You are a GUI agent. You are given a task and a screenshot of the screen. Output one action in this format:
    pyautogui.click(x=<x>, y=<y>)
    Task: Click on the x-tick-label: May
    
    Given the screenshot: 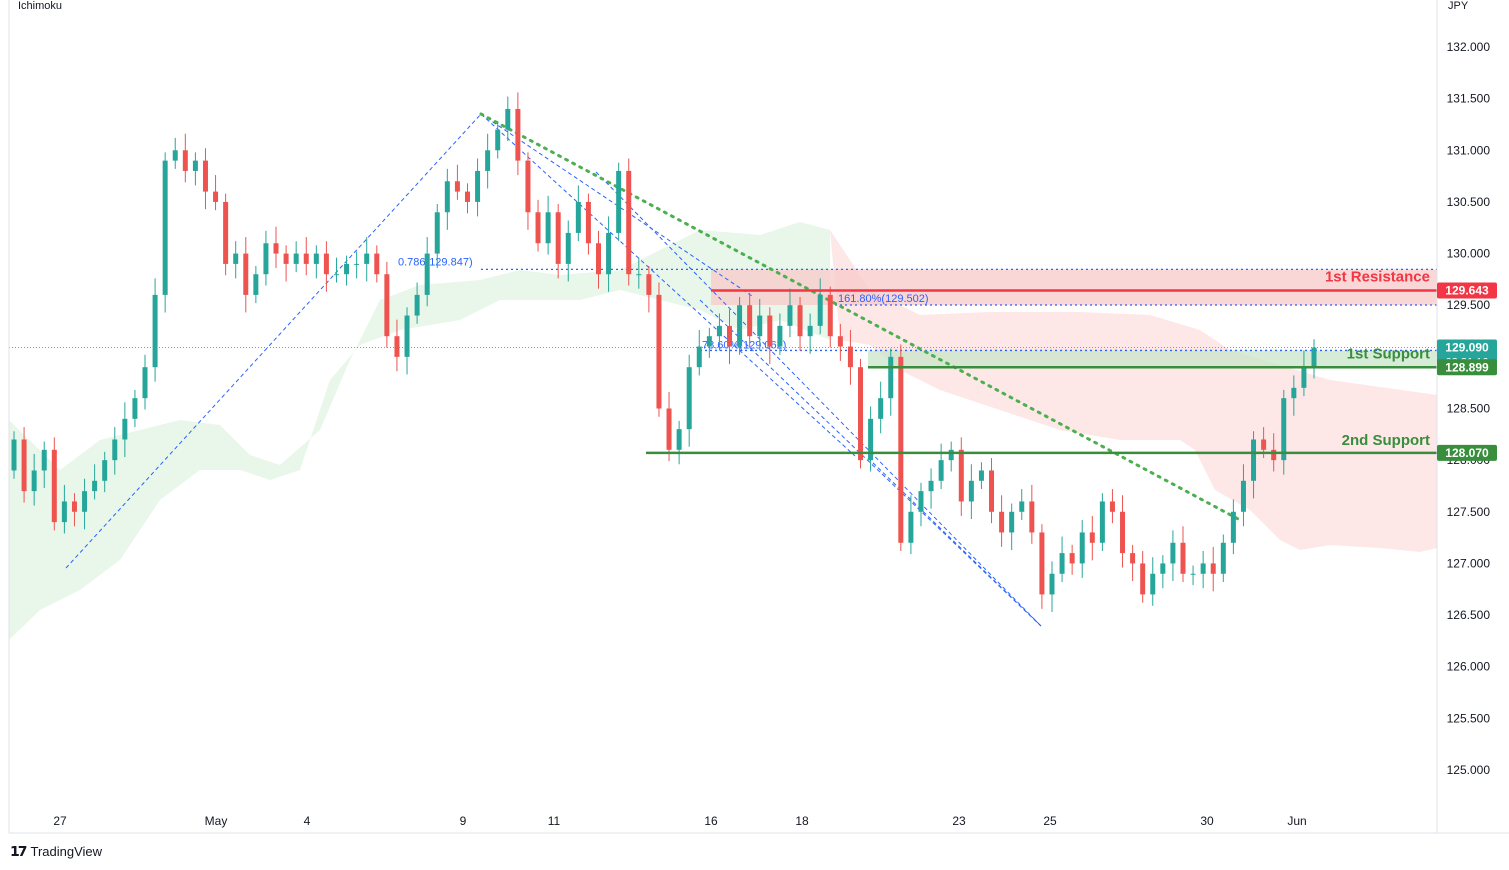 What is the action you would take?
    pyautogui.click(x=216, y=821)
    